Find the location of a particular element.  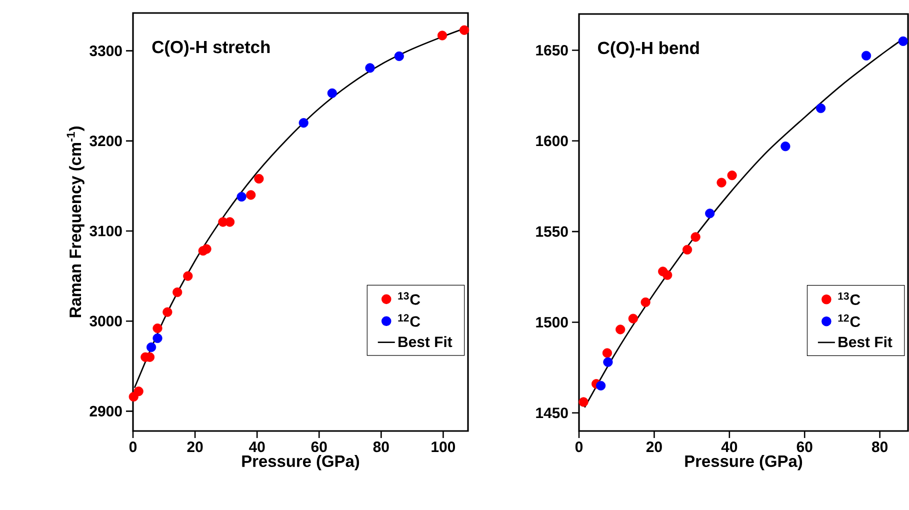

y-tick-label: 1650 is located at coordinates (552, 50).